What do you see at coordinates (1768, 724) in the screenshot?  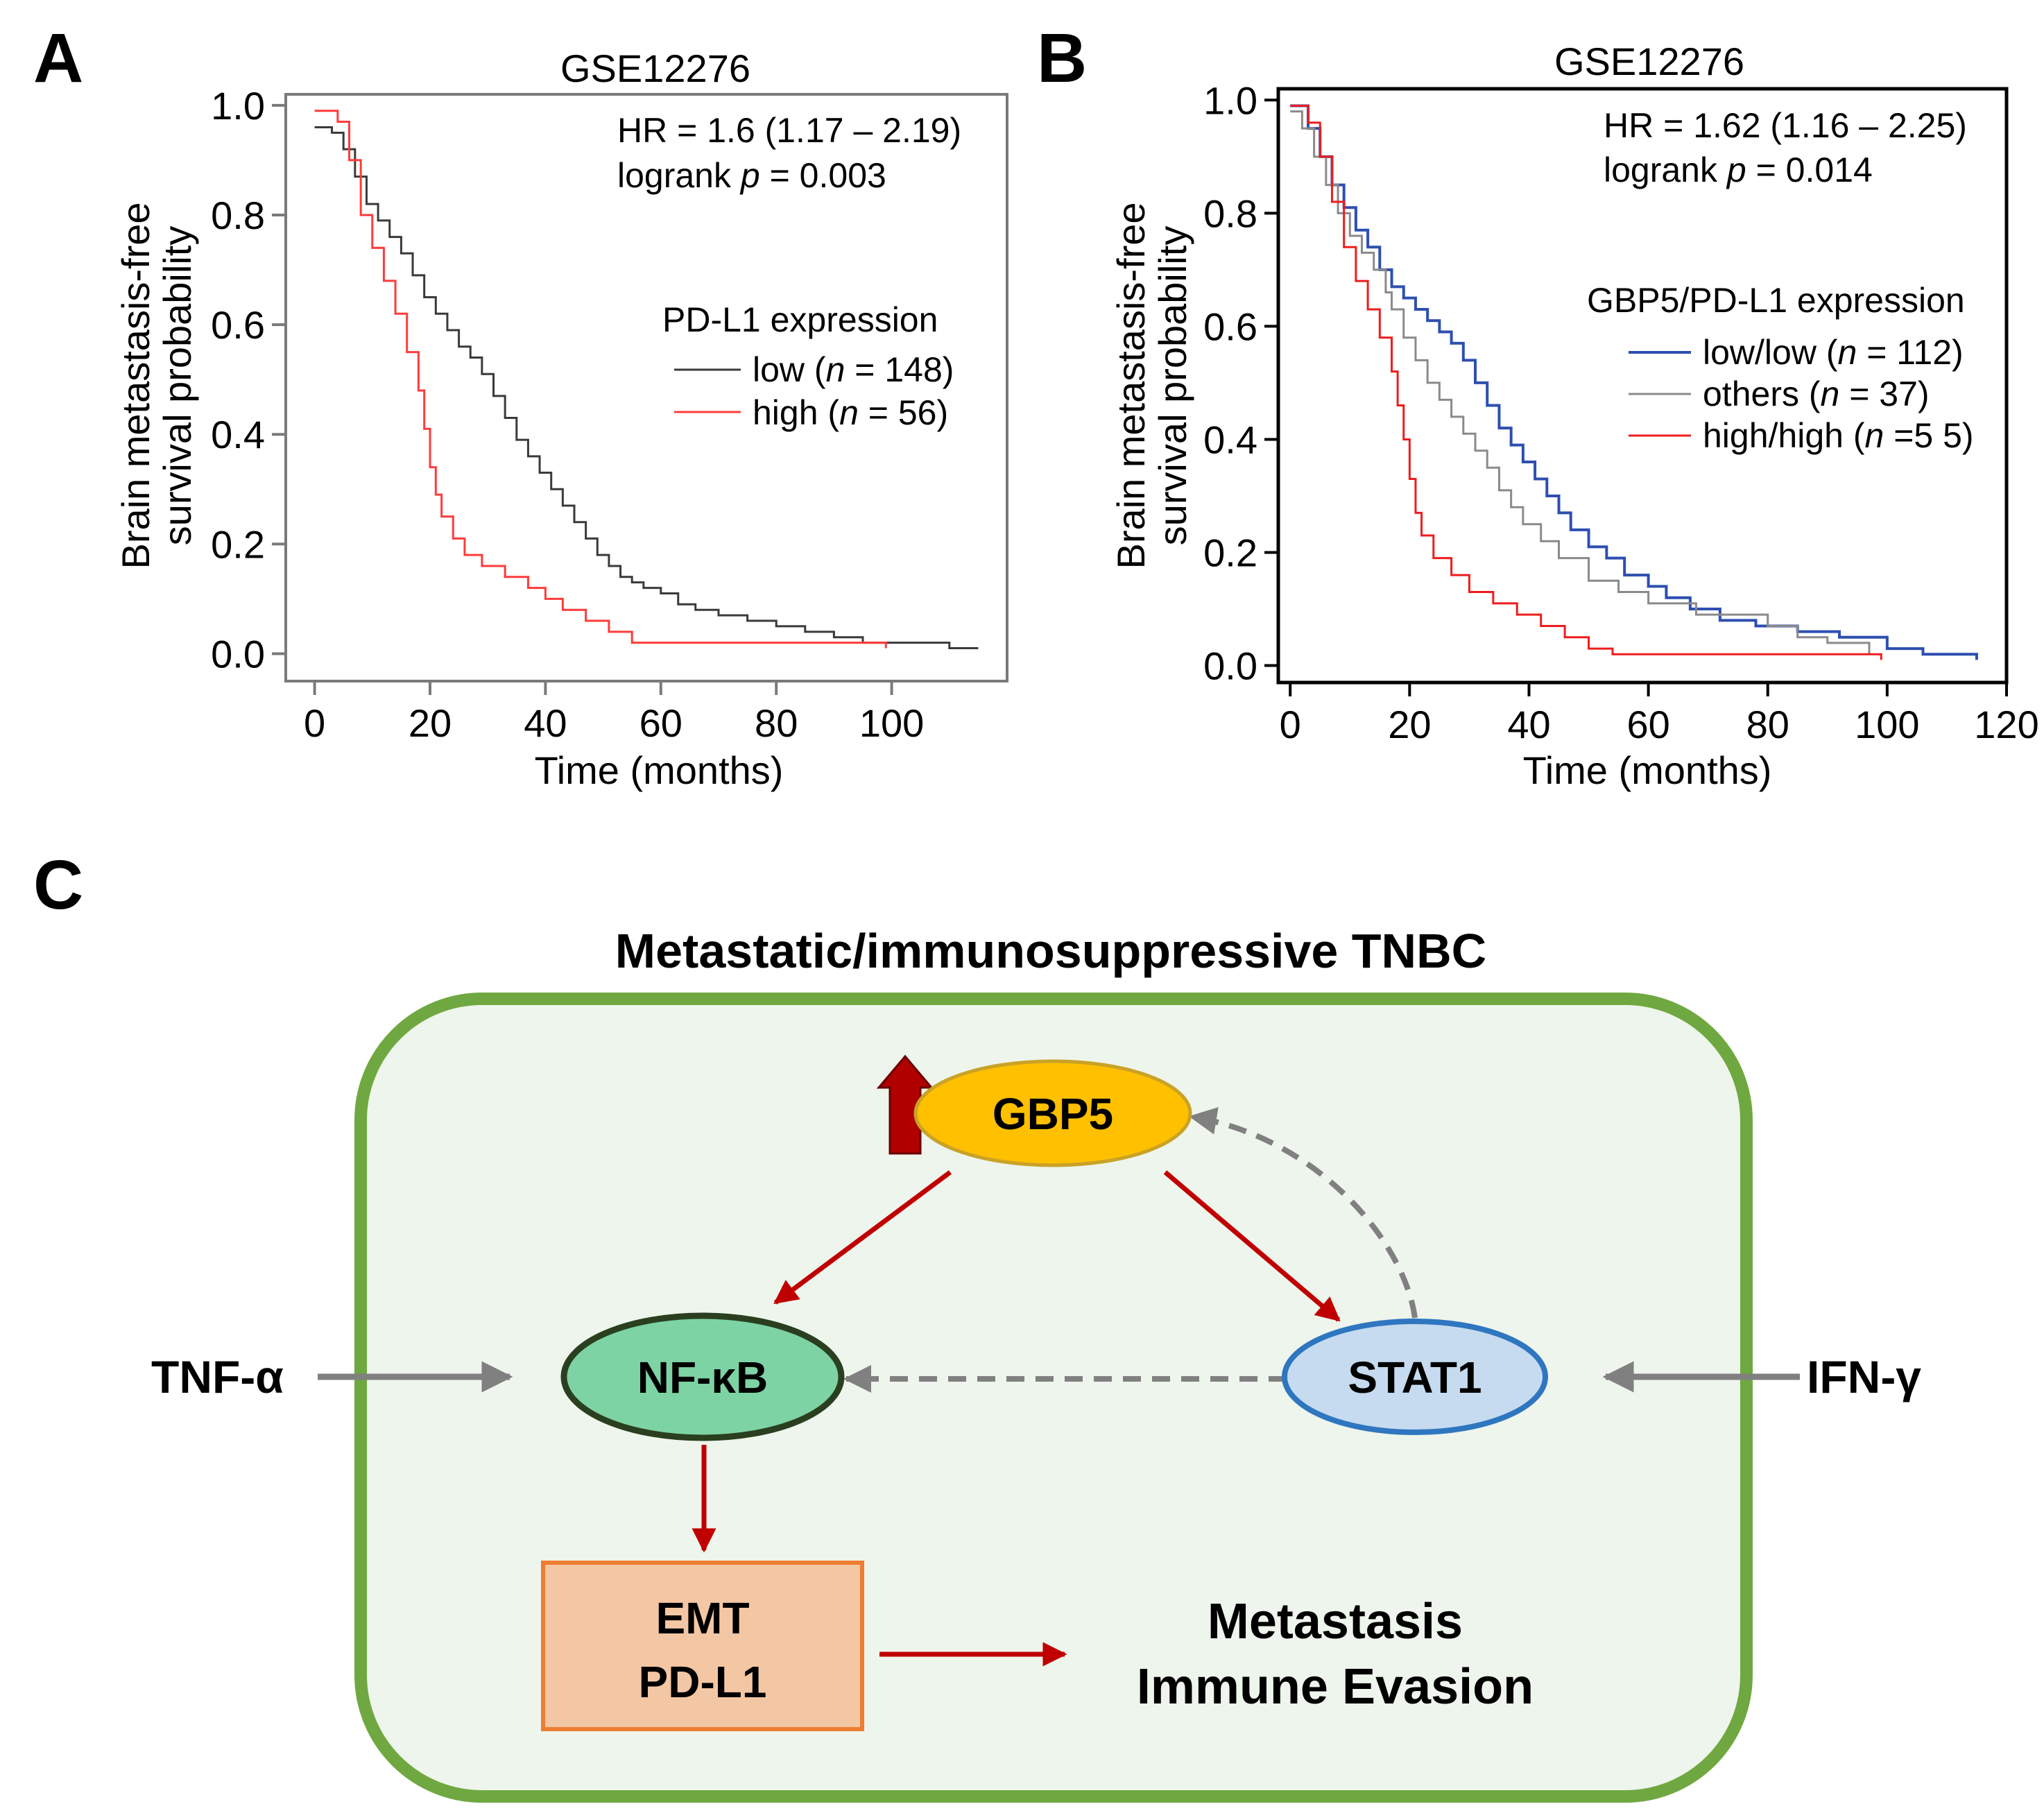 I see `chart-b-xtick-label: 80` at bounding box center [1768, 724].